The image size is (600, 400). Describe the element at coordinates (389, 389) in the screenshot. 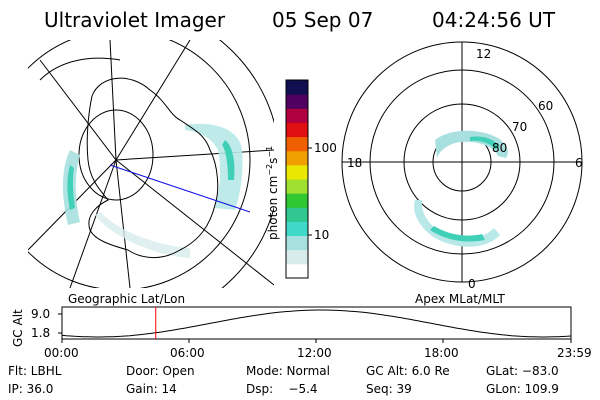

I see `info-seq: Seq: 39` at that location.